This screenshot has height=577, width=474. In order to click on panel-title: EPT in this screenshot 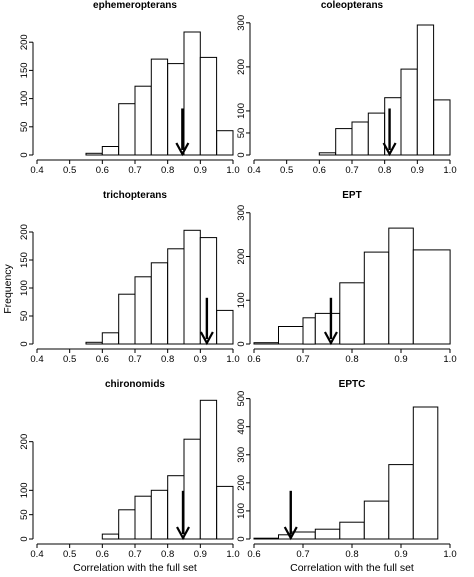, I will do `click(351, 195)`.